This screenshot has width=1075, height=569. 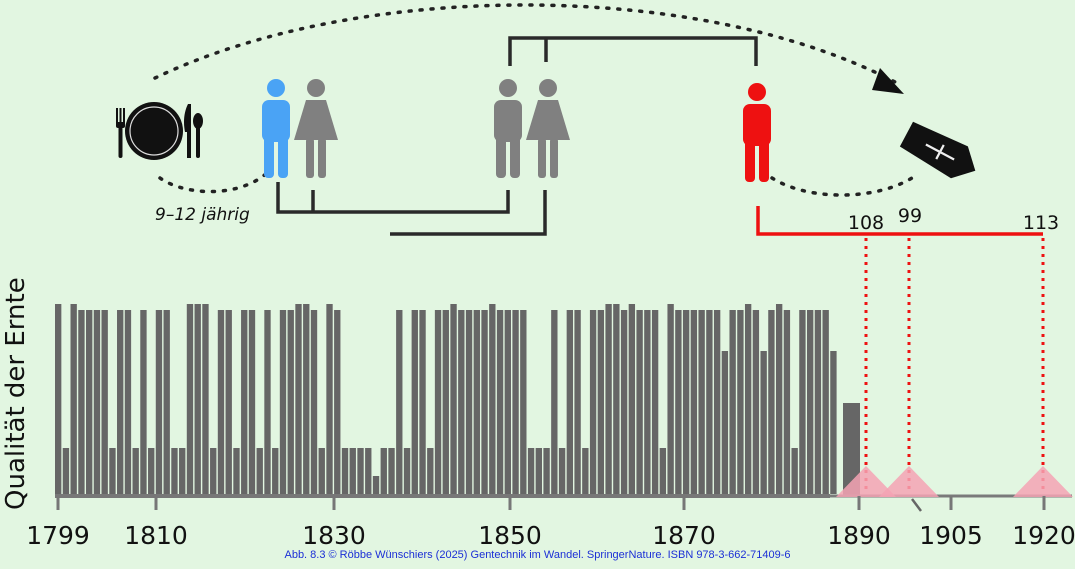 What do you see at coordinates (548, 128) in the screenshot?
I see `woman-icon` at bounding box center [548, 128].